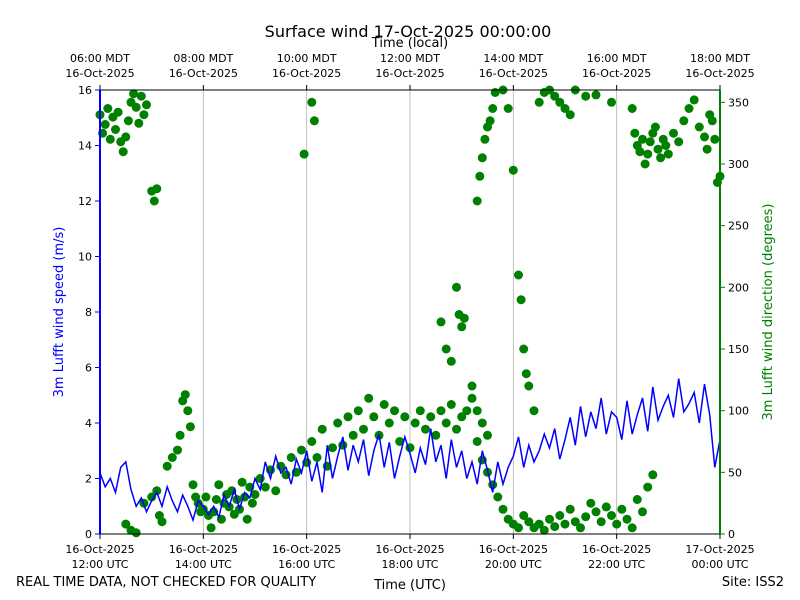 This screenshot has height=600, width=800. Describe the element at coordinates (409, 585) in the screenshot. I see `bottom-axis-label: Time (UTC)` at that location.